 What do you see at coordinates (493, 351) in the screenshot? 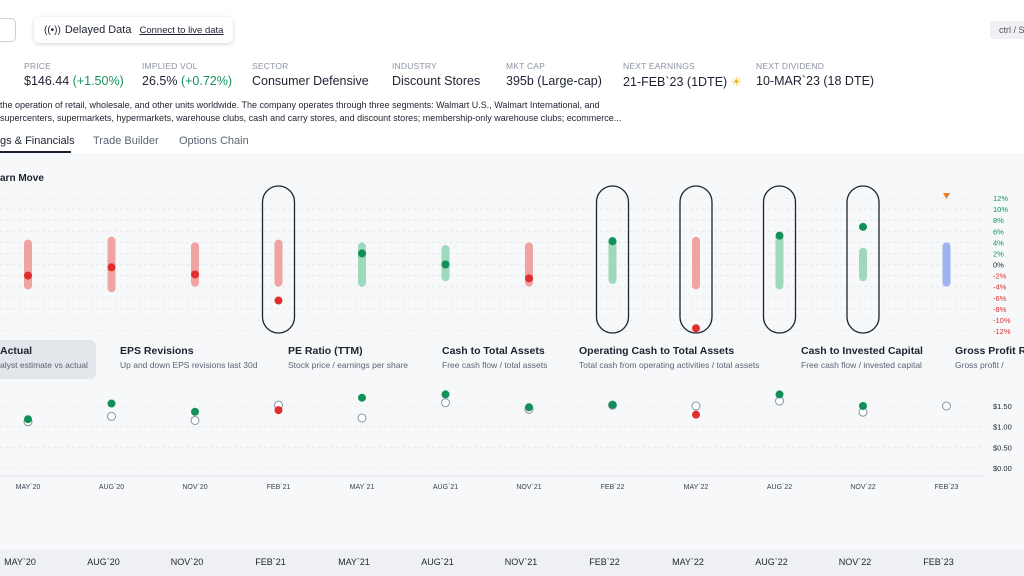
I see `metric-title: Cash to Total Assets` at bounding box center [493, 351].